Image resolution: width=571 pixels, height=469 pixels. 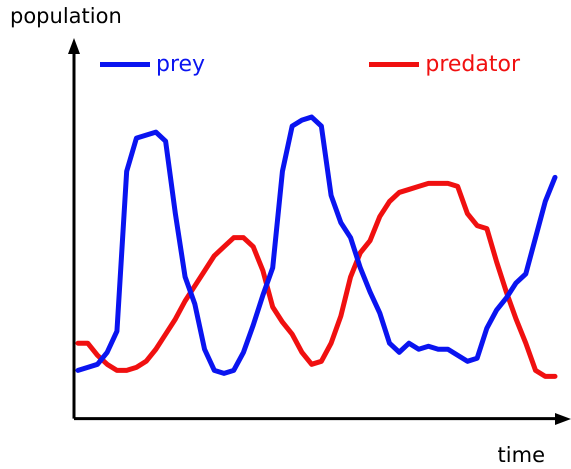 What do you see at coordinates (181, 64) in the screenshot?
I see `legend-label: prey` at bounding box center [181, 64].